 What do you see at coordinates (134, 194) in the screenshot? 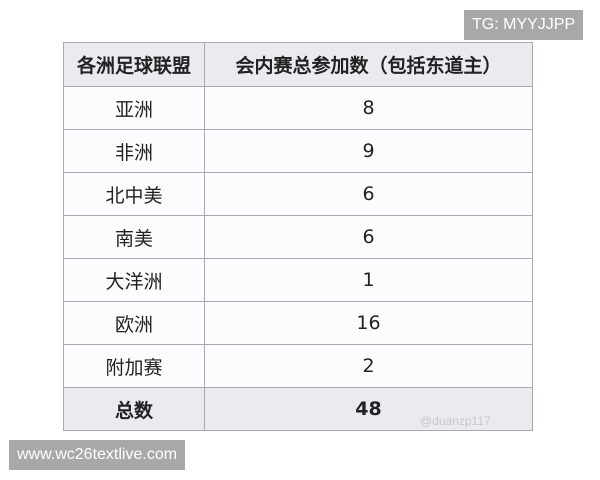
I see `cell-confederation: 北中美` at bounding box center [134, 194].